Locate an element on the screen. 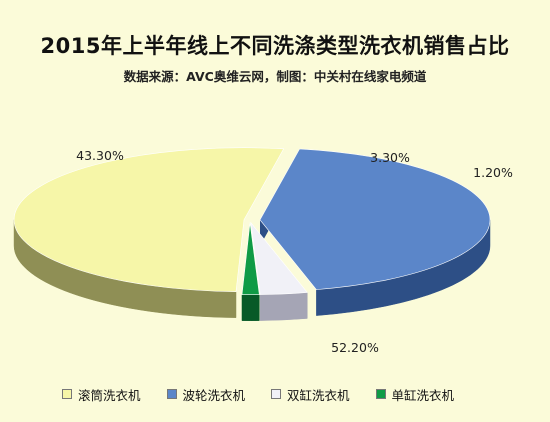  legend-item: 双缸洗衣机 is located at coordinates (310, 394).